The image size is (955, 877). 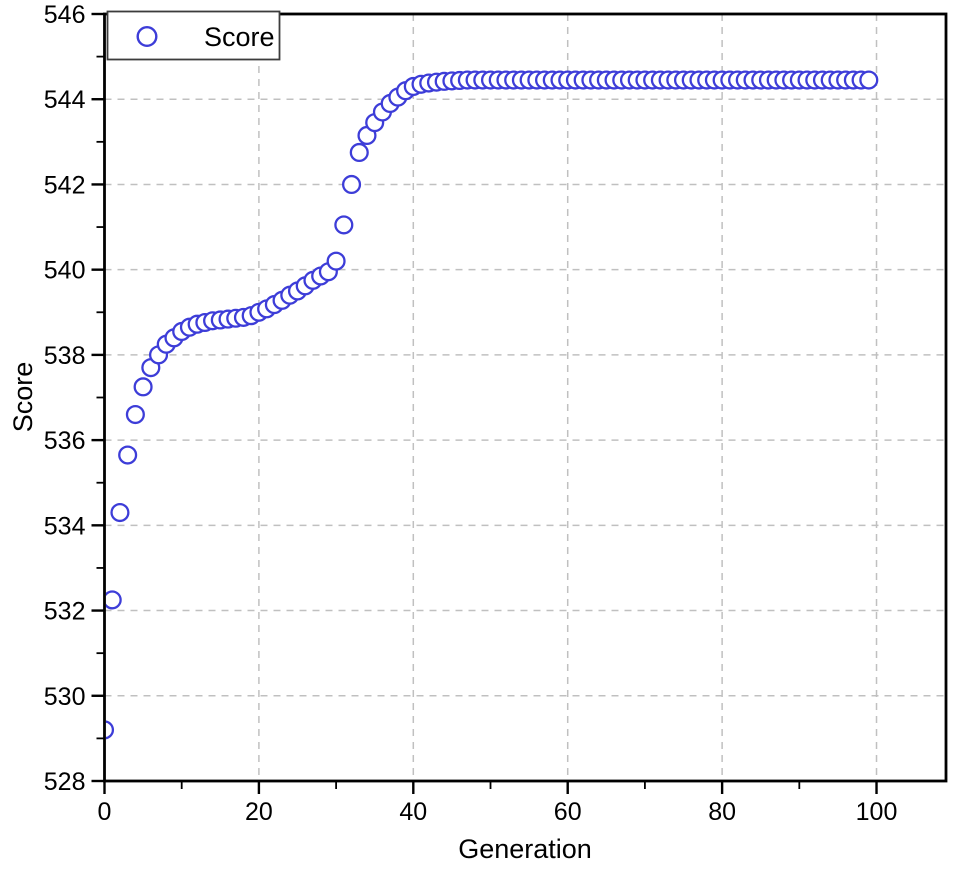 What do you see at coordinates (65, 697) in the screenshot?
I see `y-tick-label: 530` at bounding box center [65, 697].